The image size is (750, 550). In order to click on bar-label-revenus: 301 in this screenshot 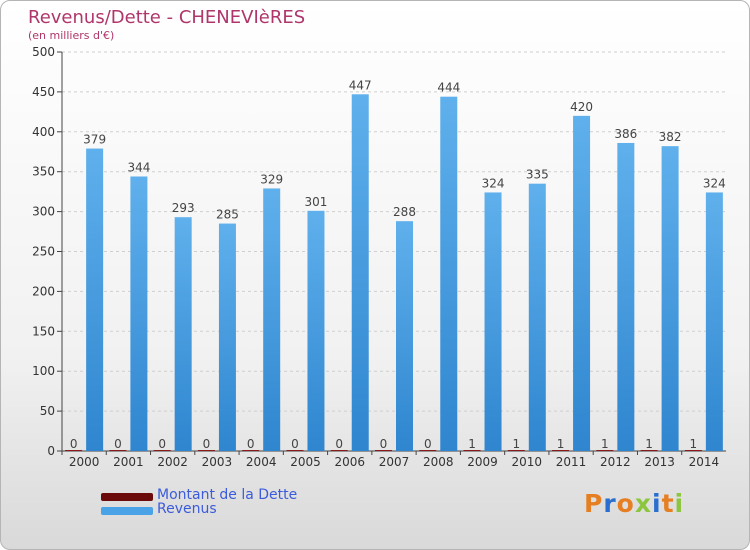, I will do `click(316, 202)`.